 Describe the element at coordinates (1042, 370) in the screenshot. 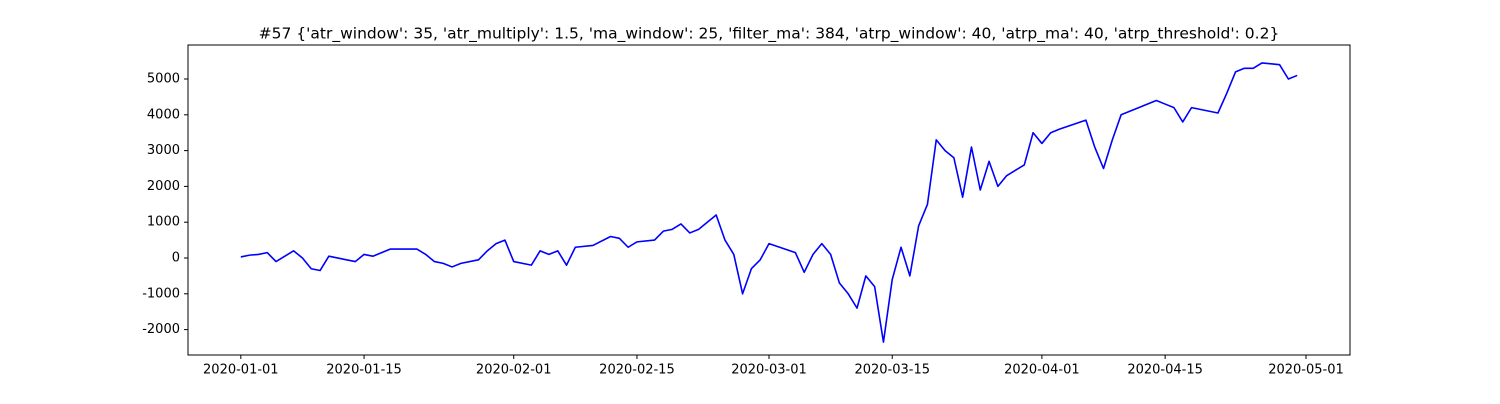

I see `x-tick-label: 2020-04-01` at that location.